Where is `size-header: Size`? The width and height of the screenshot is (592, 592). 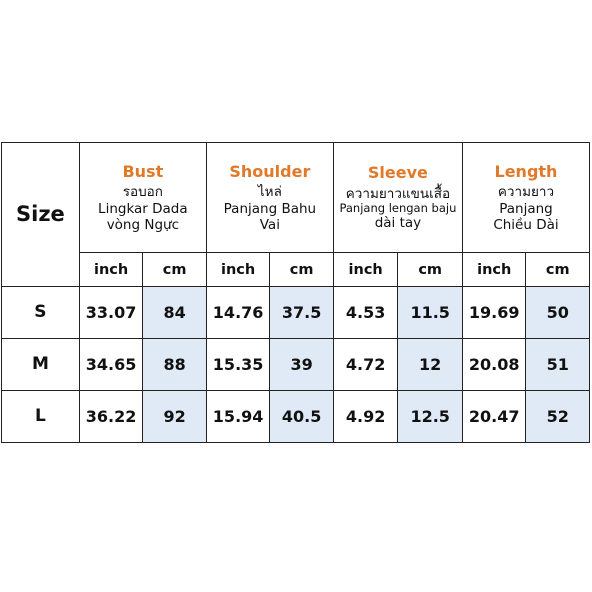
size-header: Size is located at coordinates (40, 213).